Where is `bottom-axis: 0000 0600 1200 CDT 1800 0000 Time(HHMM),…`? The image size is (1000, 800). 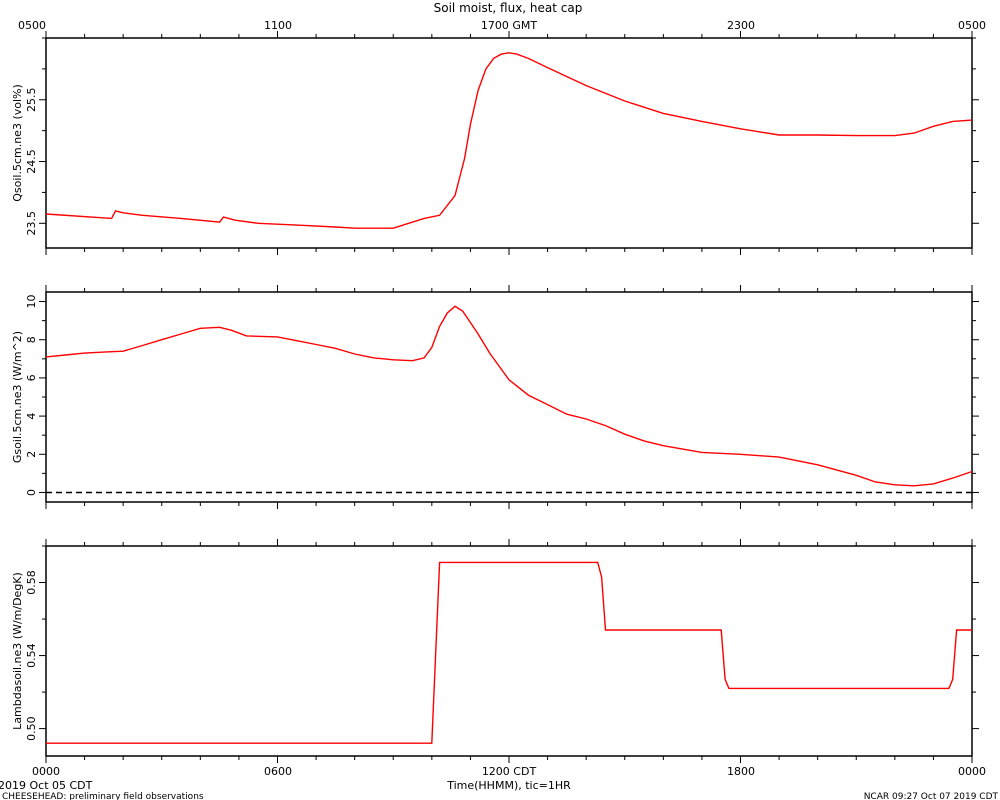 bottom-axis: 0000 0600 1200 CDT 1800 0000 Time(HHMM),… is located at coordinates (509, 778).